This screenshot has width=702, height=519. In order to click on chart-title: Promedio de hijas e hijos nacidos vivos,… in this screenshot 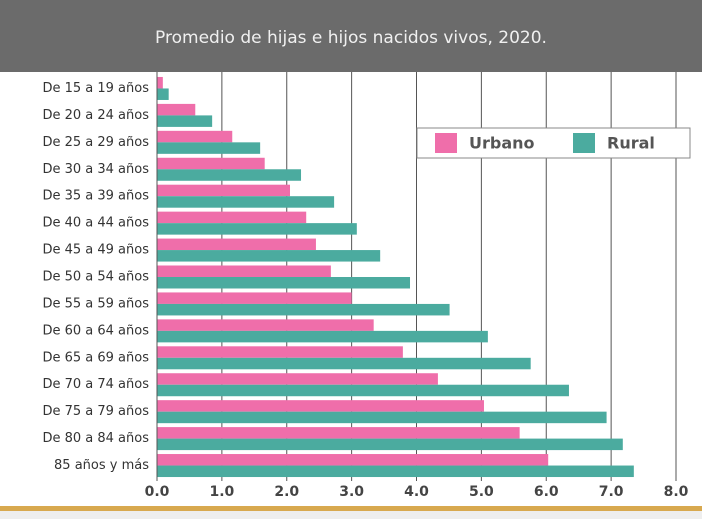, I will do `click(351, 38)`.